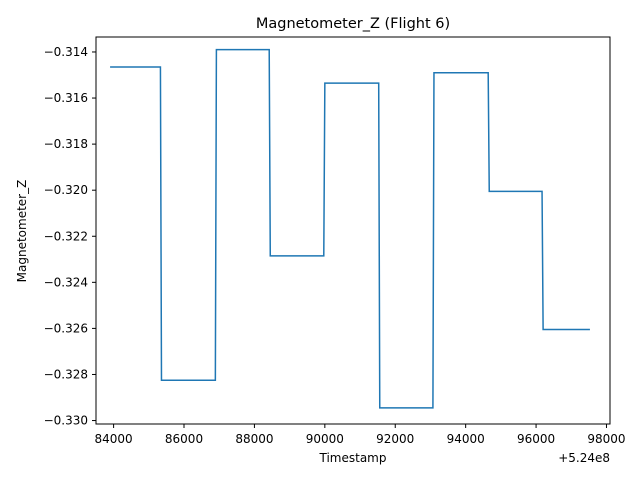  What do you see at coordinates (66, 98) in the screenshot?
I see `y-tick-label: −0.316` at bounding box center [66, 98].